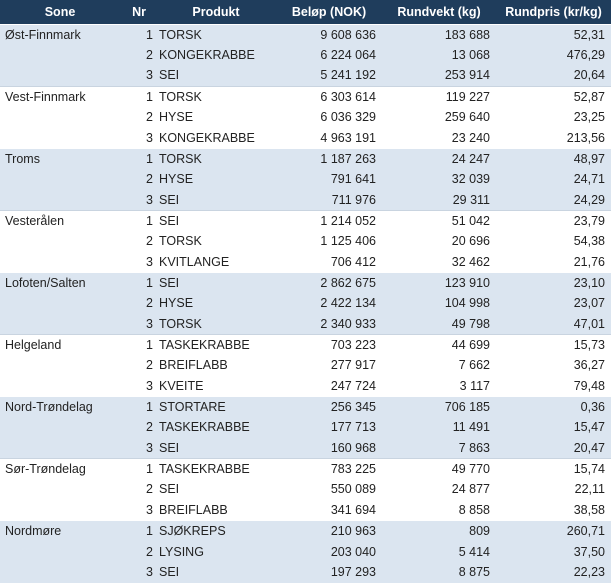  I want to click on cell-belop: 341 694, so click(329, 510).